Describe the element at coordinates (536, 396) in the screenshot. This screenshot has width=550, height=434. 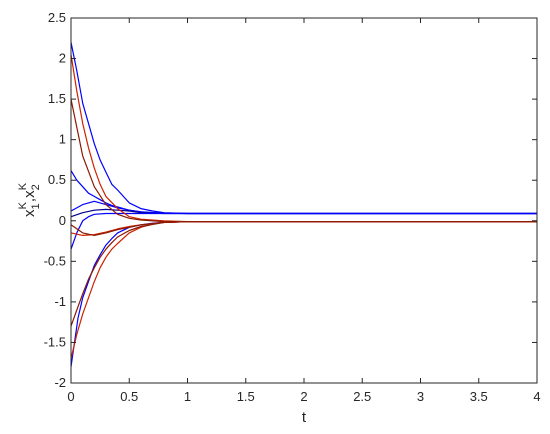
I see `x-tick-label: 4` at that location.